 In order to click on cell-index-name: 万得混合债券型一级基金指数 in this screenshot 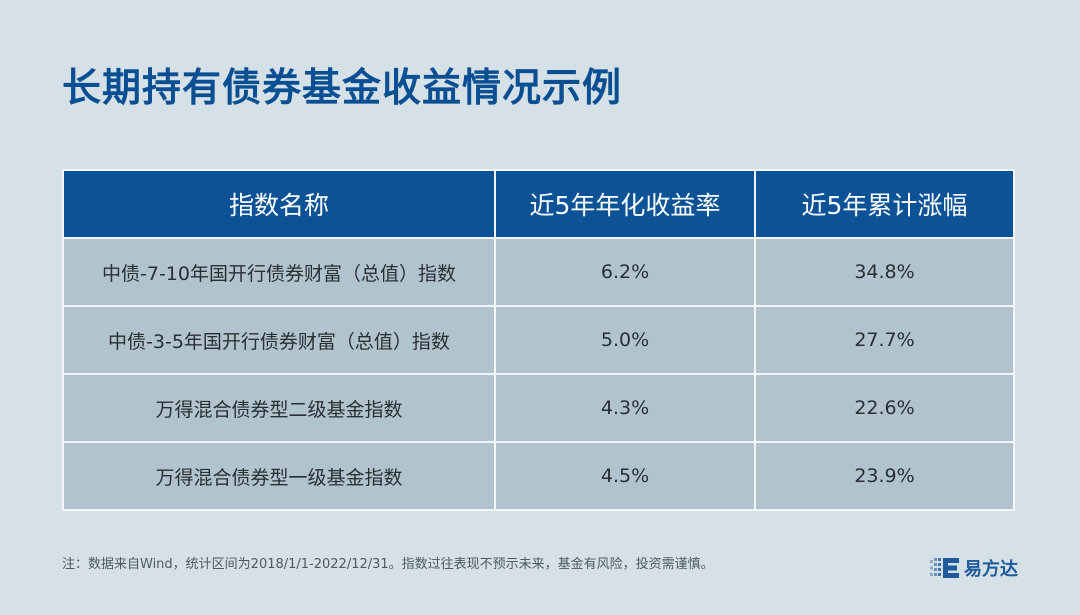, I will do `click(279, 476)`.